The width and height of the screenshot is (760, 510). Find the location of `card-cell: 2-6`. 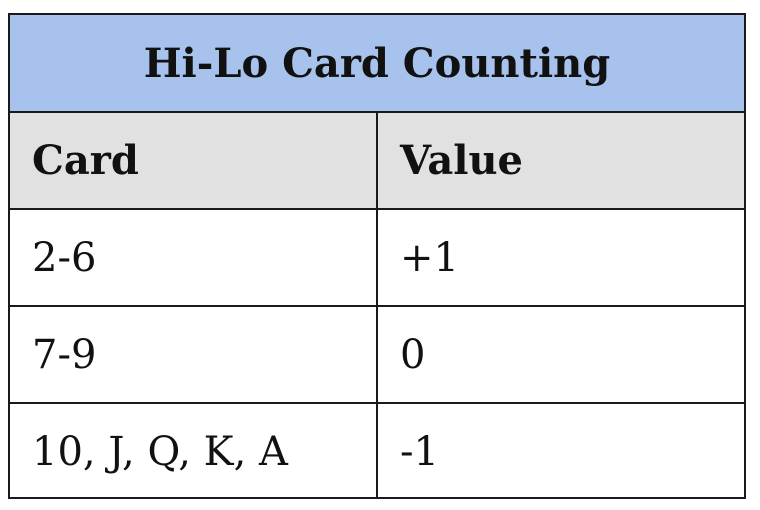

card-cell: 2-6 is located at coordinates (194, 257).